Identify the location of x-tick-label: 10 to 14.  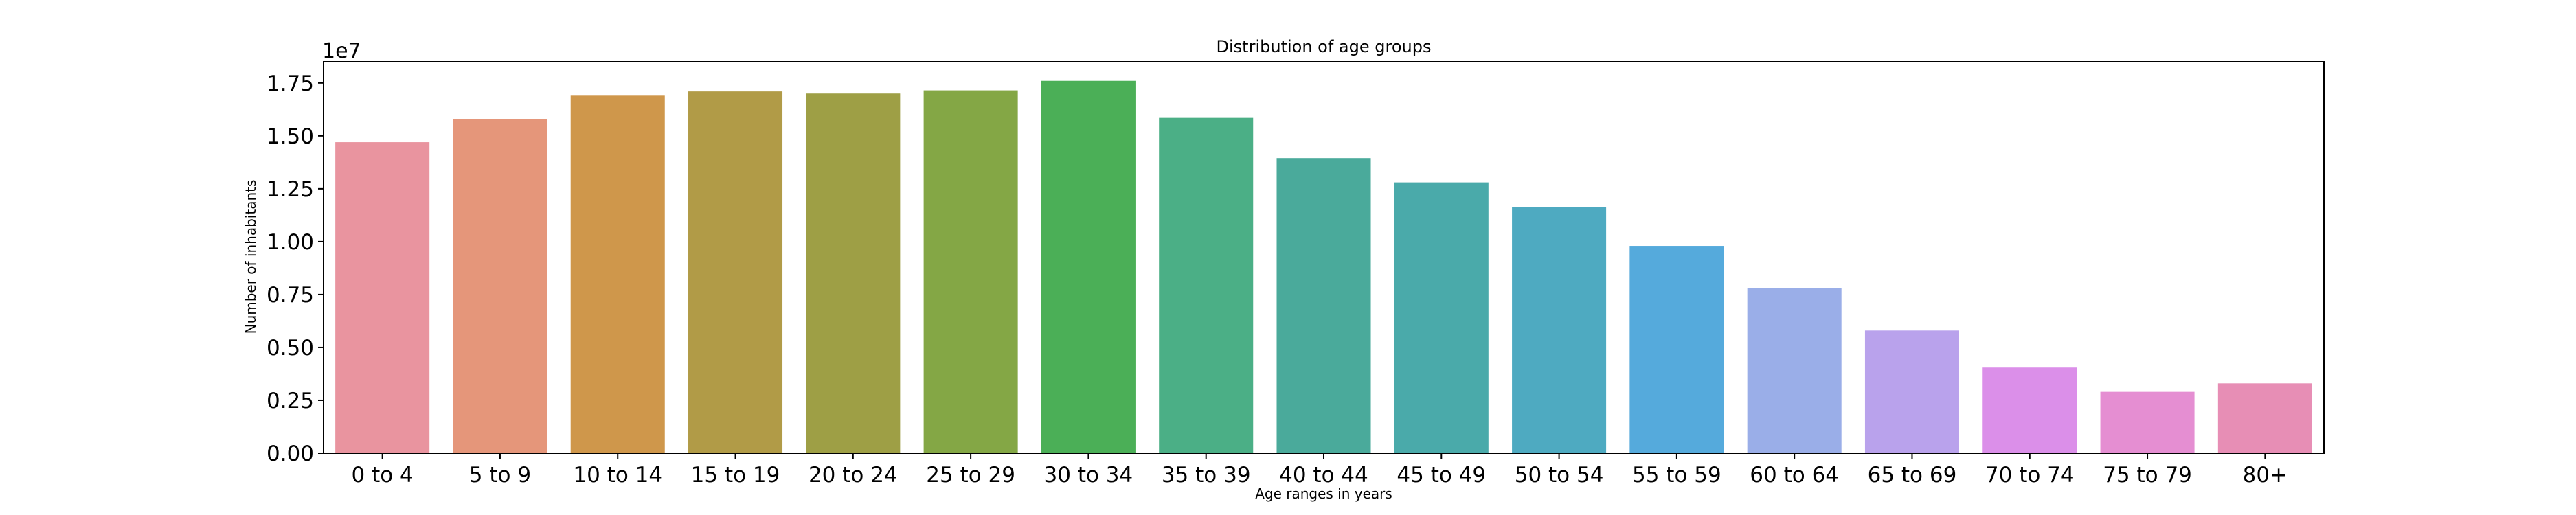
(617, 475).